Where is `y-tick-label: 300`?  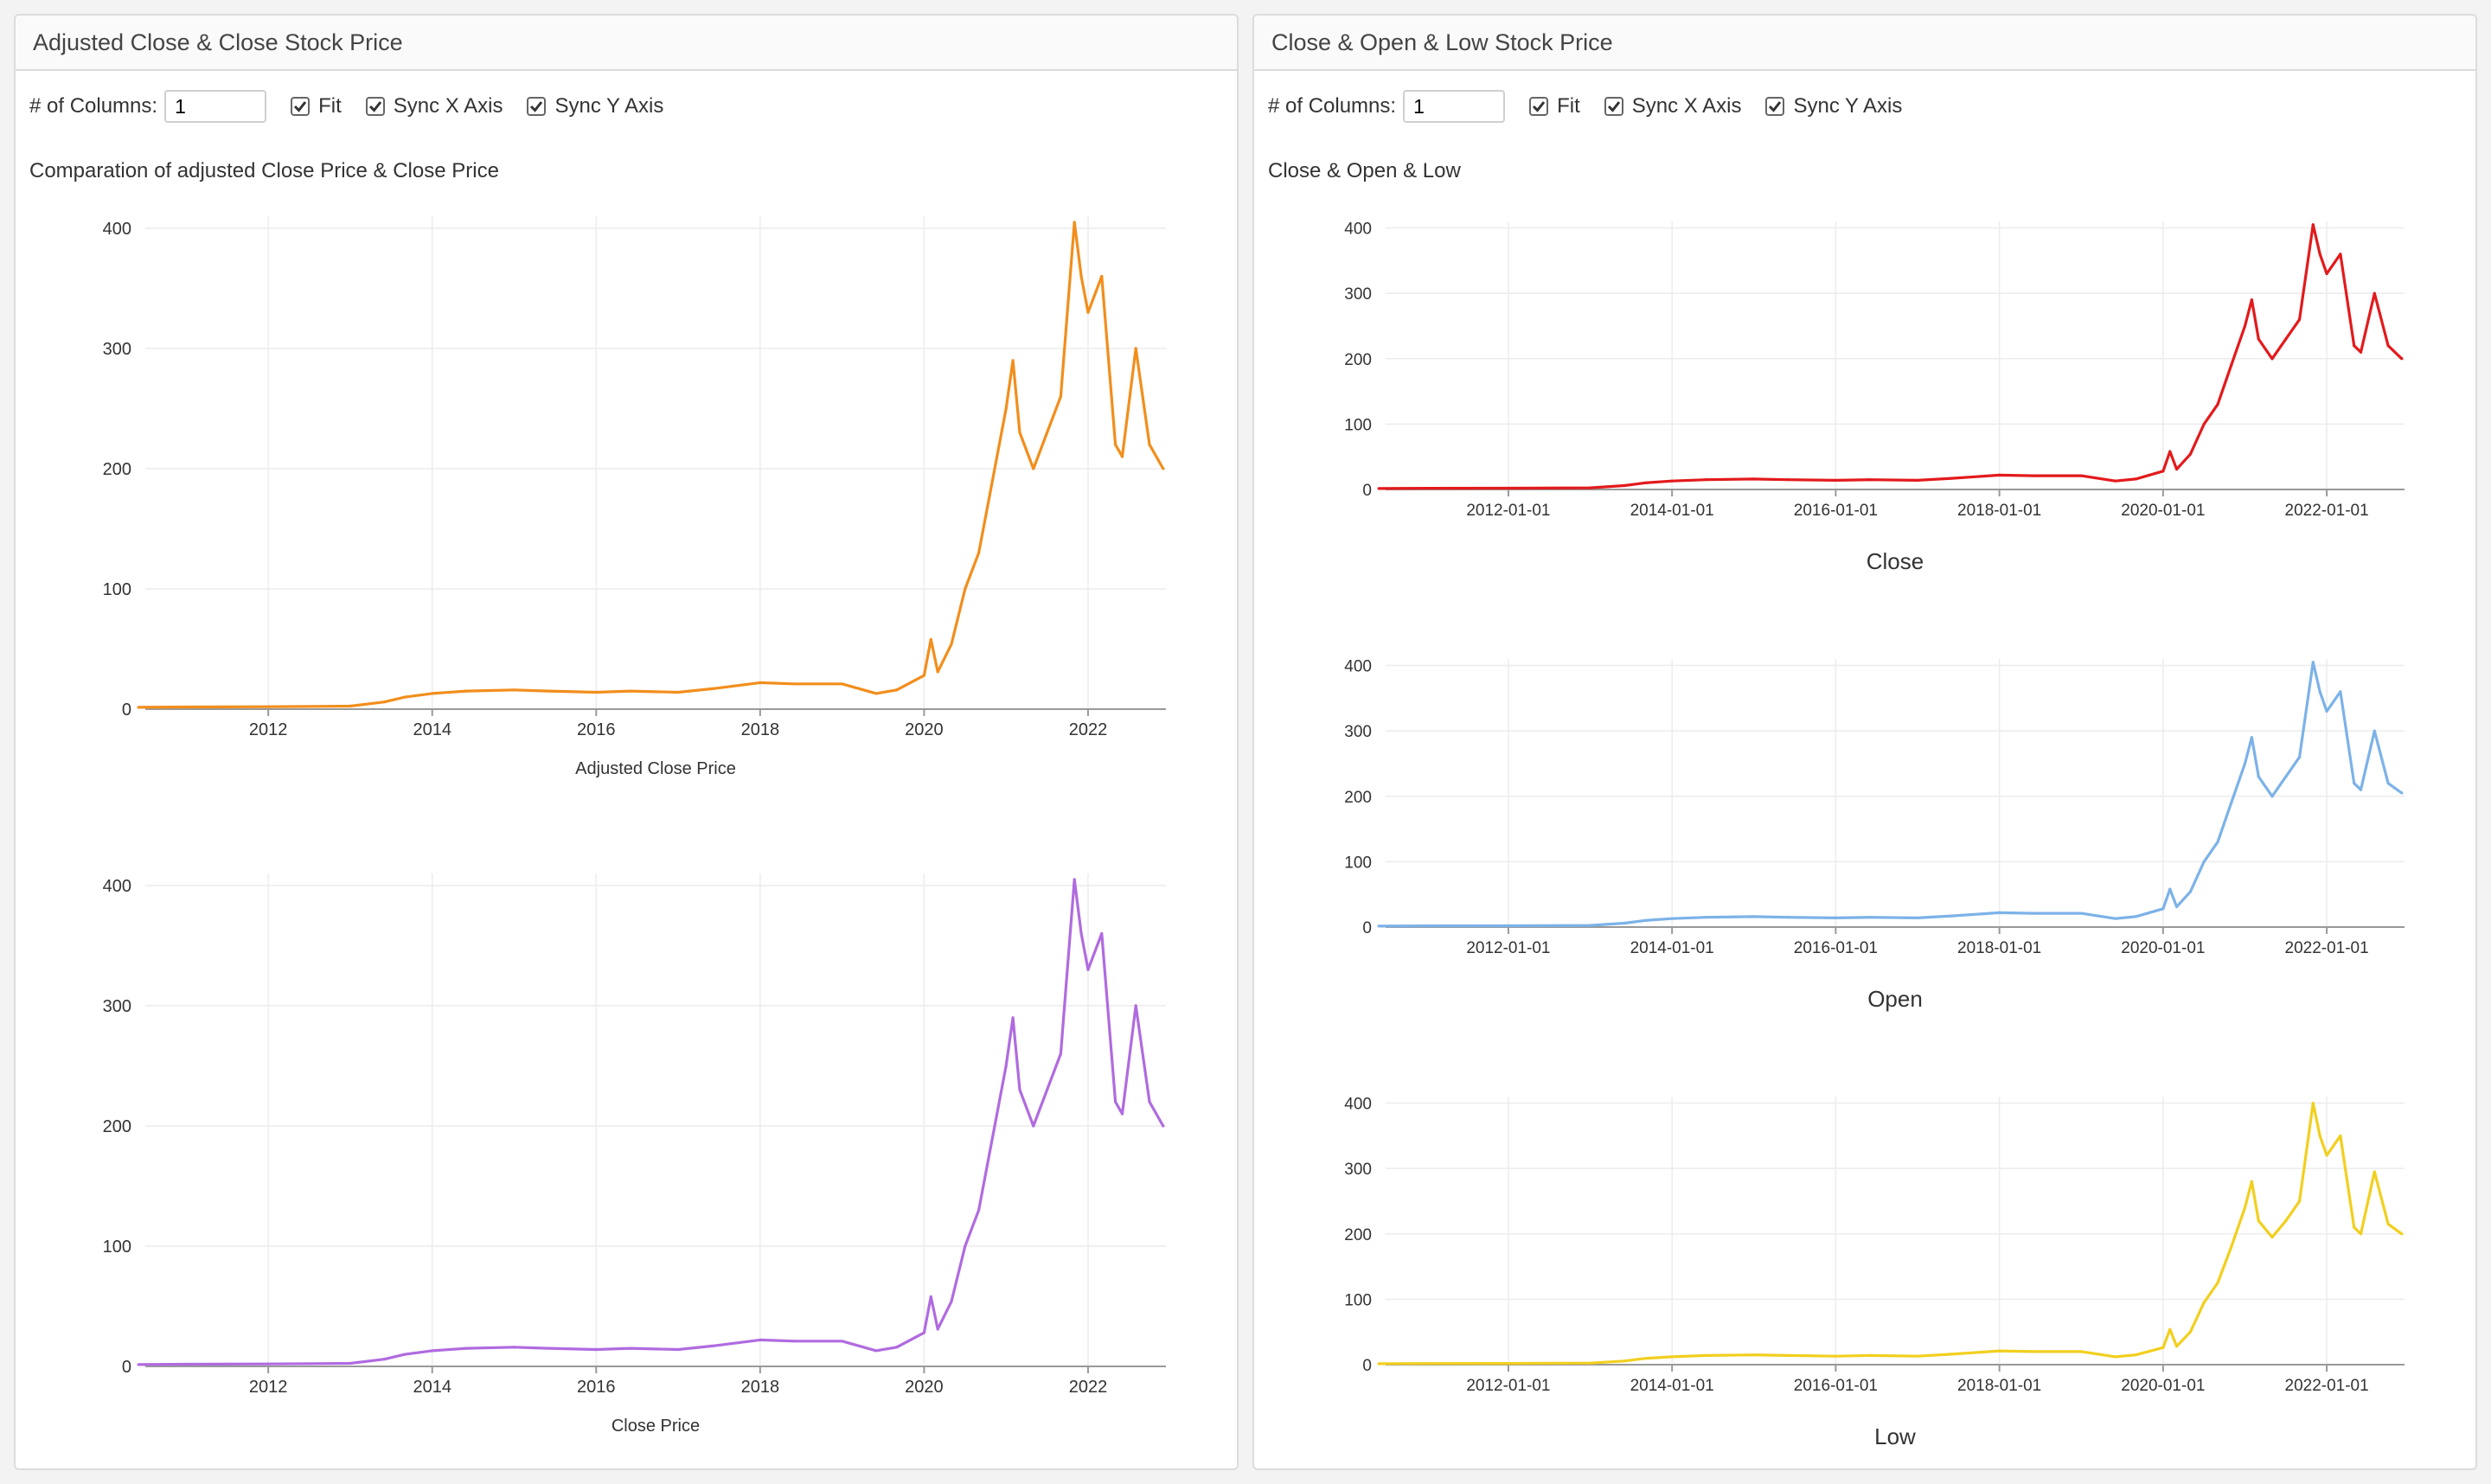 y-tick-label: 300 is located at coordinates (1358, 1170).